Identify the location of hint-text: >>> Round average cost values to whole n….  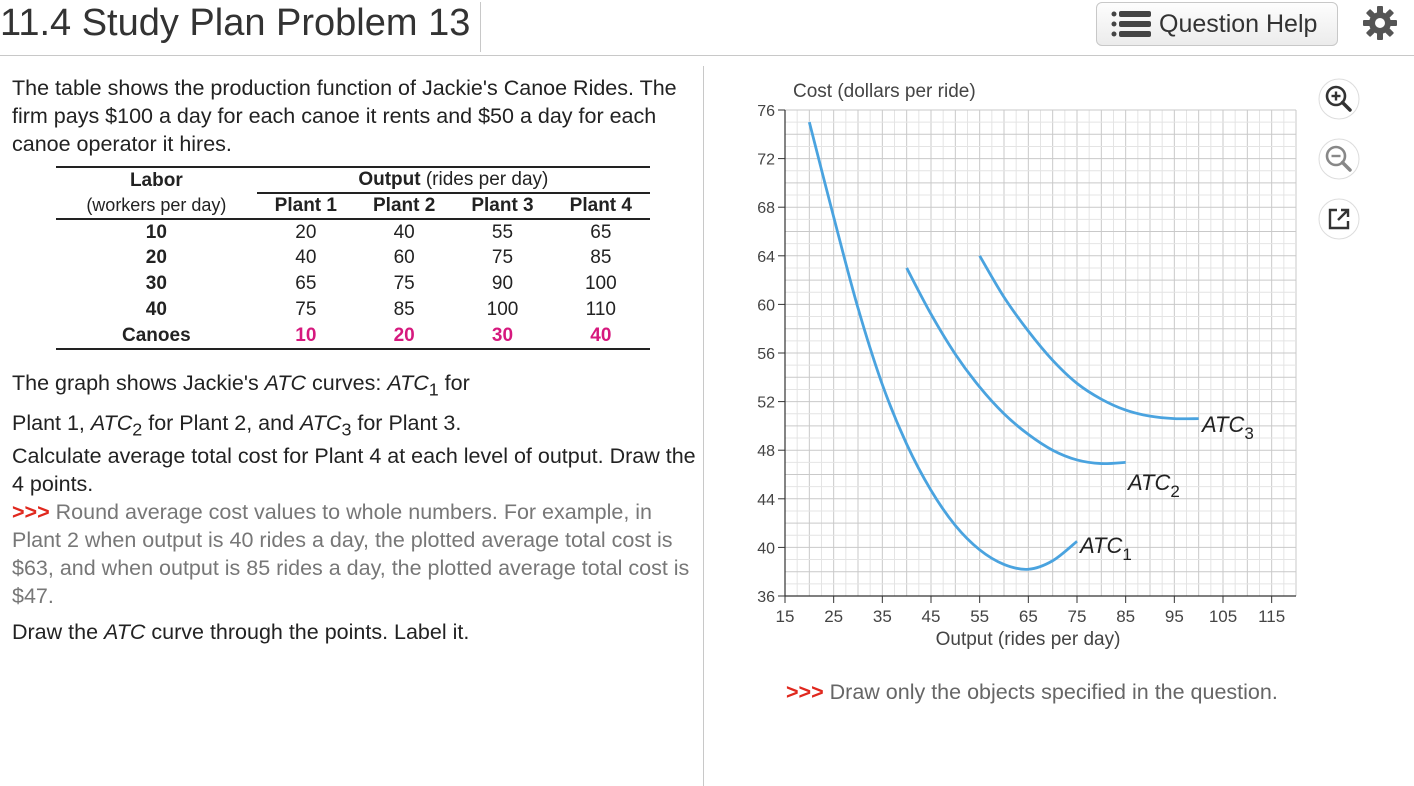
(351, 554).